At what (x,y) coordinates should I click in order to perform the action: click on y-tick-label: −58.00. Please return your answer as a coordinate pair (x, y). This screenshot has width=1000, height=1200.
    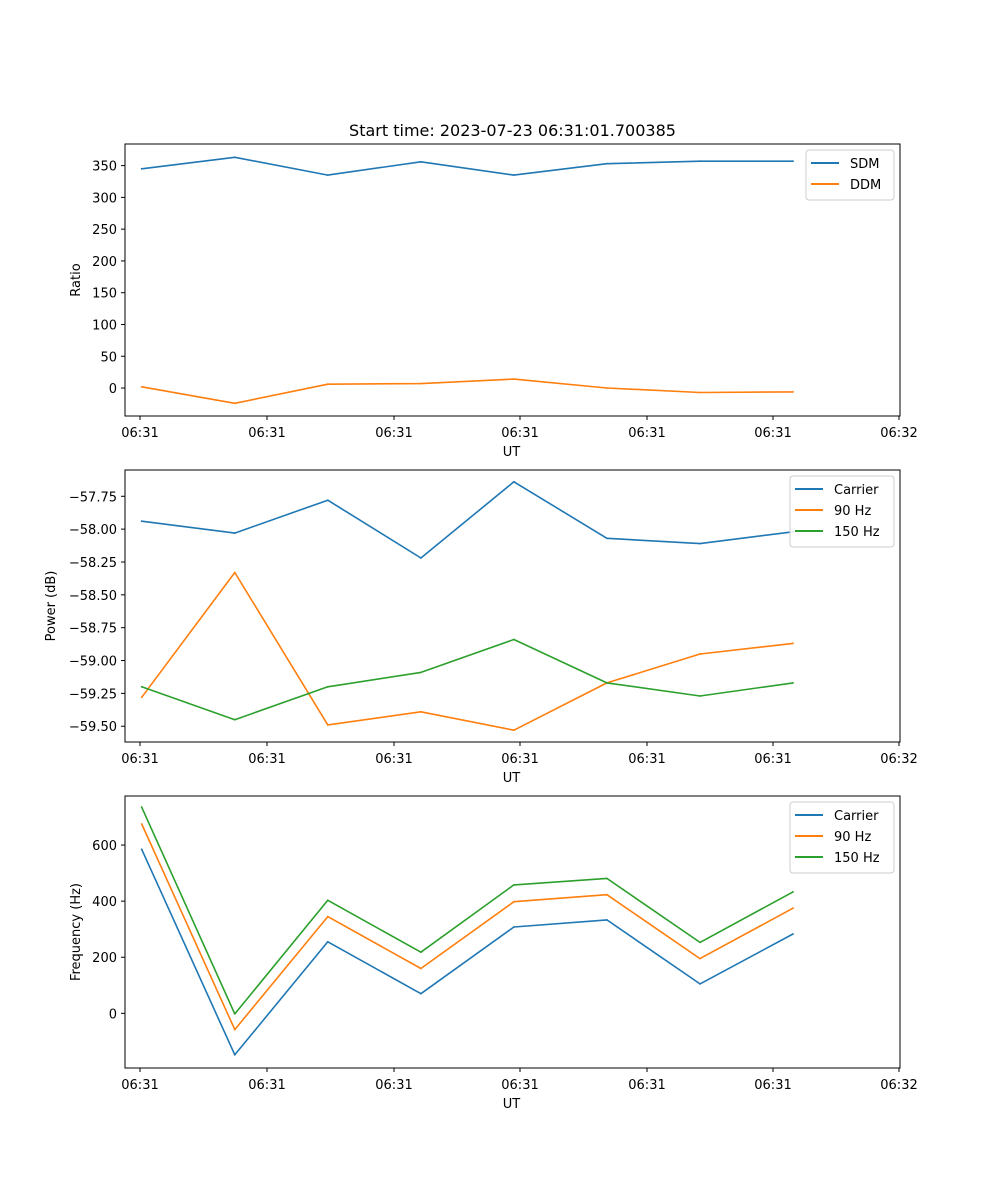
    Looking at the image, I should click on (93, 530).